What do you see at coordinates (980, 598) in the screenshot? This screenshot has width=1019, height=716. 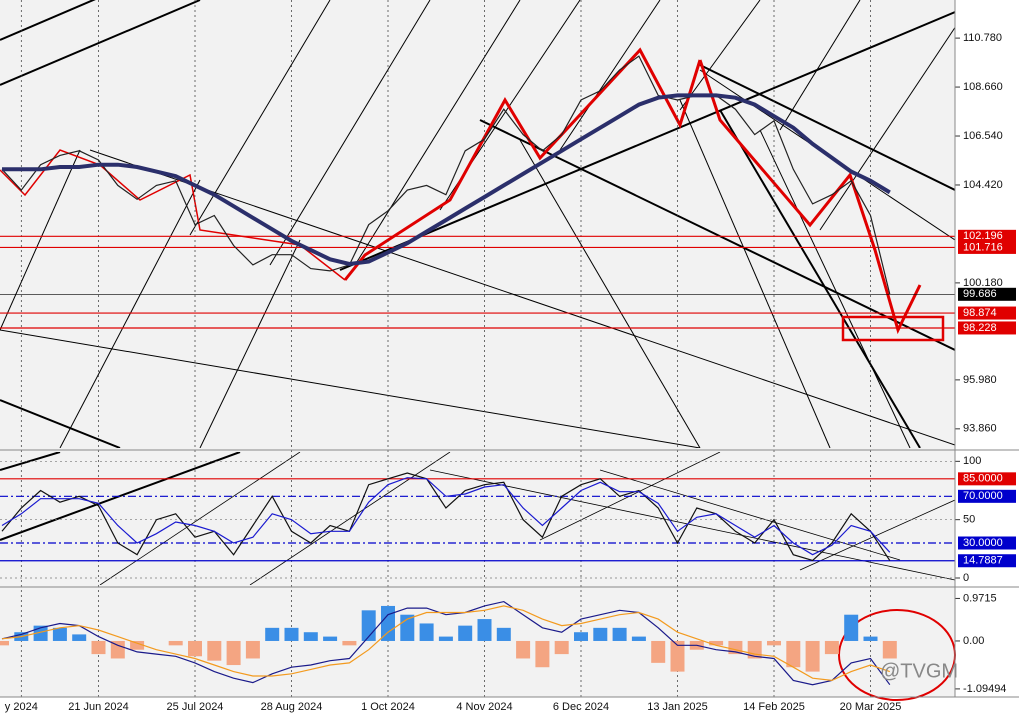 I see `y-tick-label: 0.9715` at bounding box center [980, 598].